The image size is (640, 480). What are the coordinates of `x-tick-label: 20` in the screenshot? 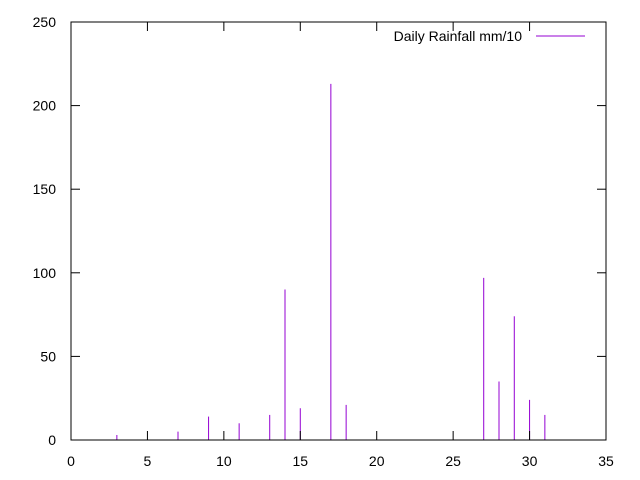 It's located at (377, 461).